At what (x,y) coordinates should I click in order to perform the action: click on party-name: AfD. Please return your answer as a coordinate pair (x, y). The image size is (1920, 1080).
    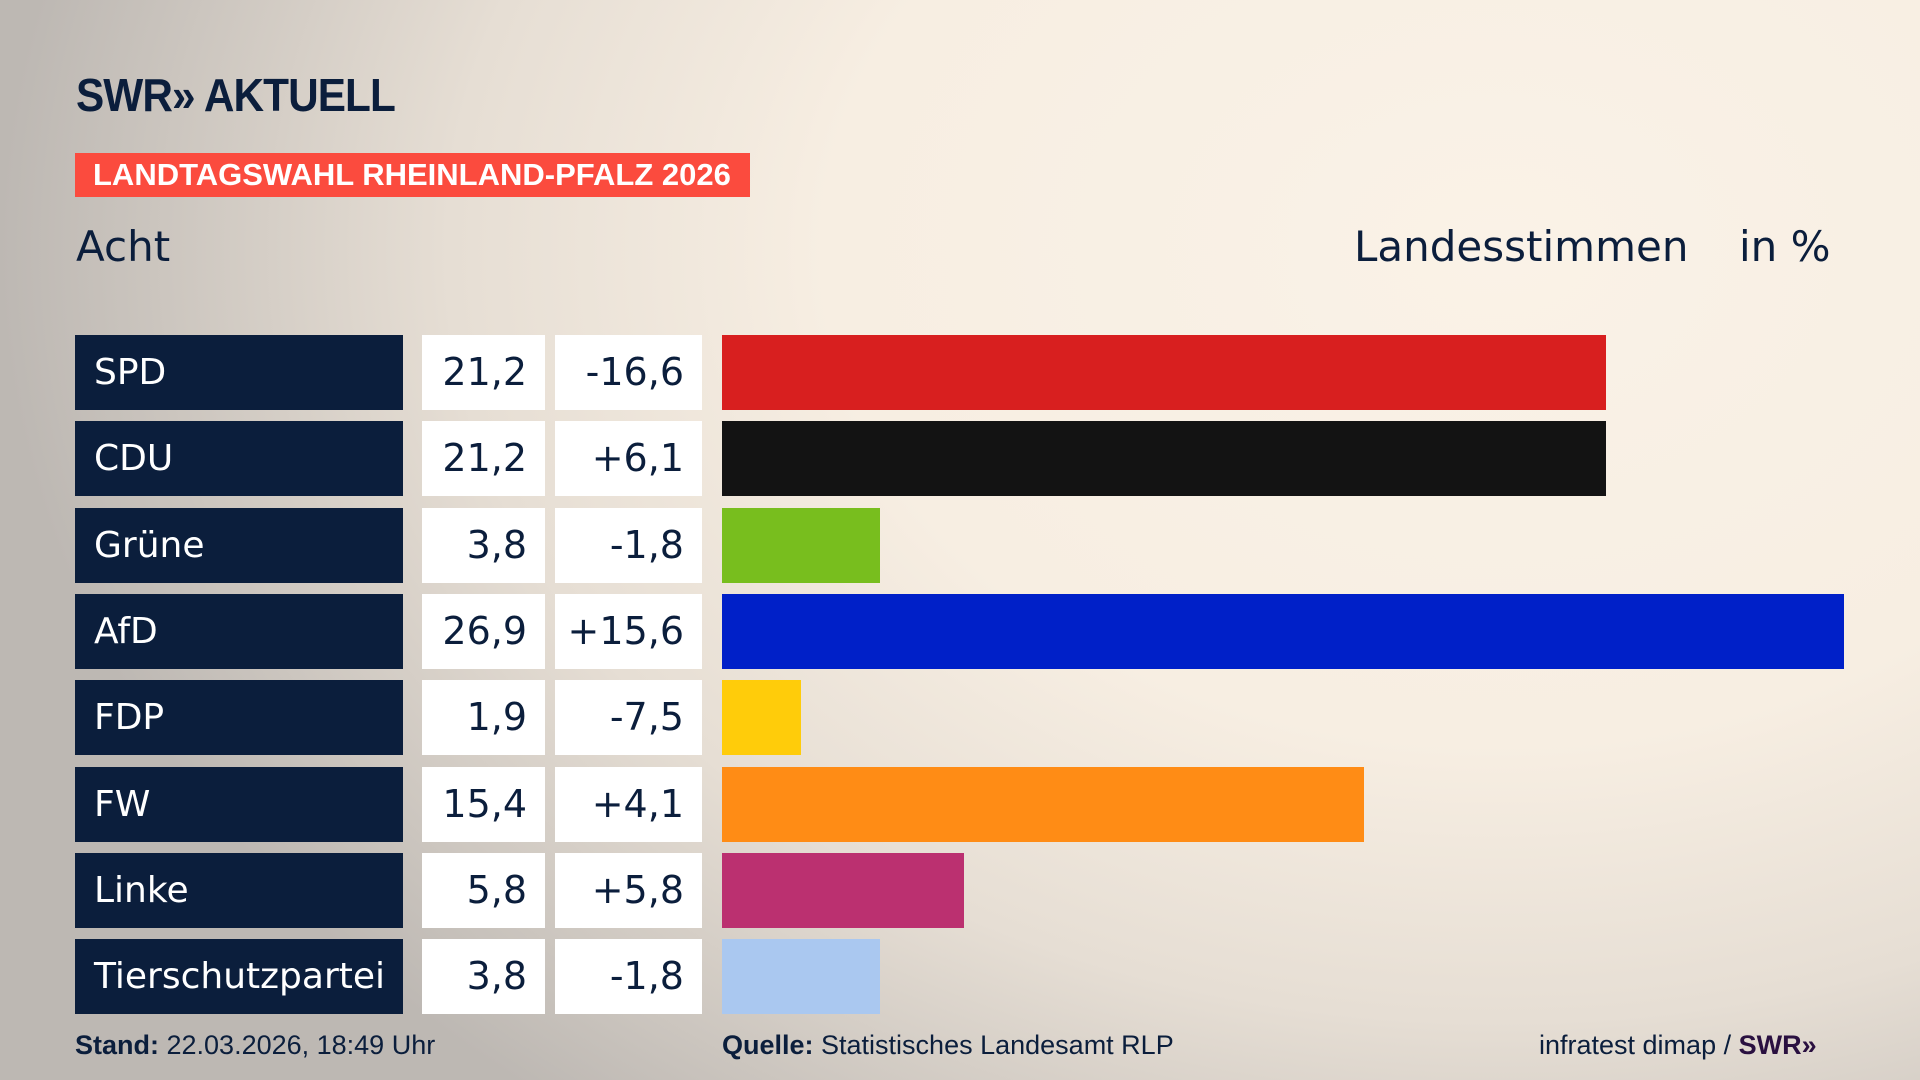
    Looking at the image, I should click on (239, 631).